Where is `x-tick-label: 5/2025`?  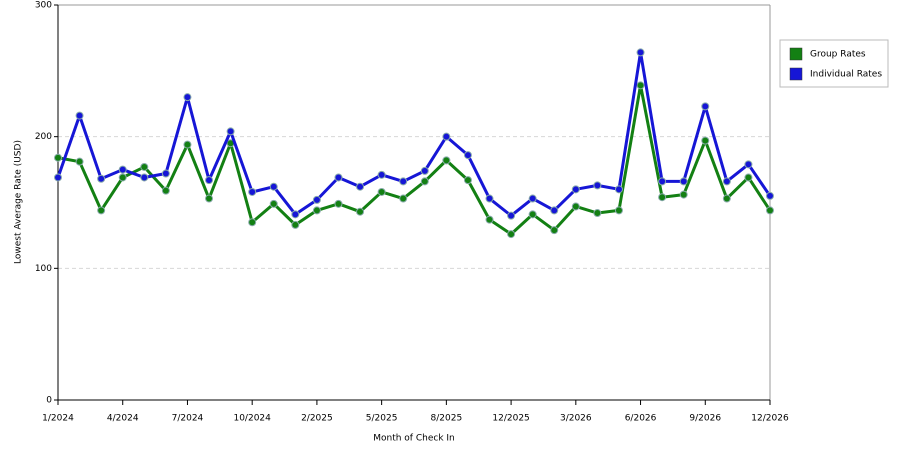 x-tick-label: 5/2025 is located at coordinates (382, 419).